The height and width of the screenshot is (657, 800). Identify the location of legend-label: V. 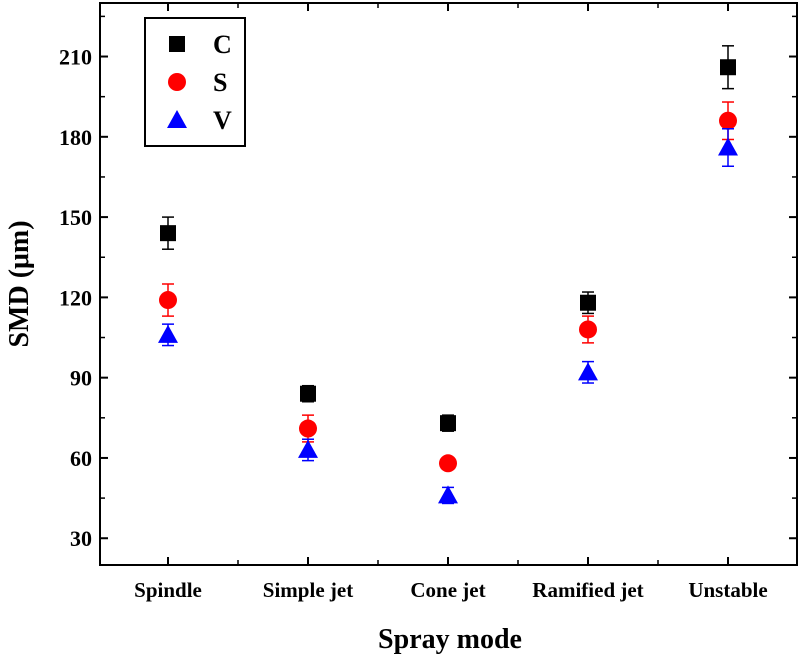
(222, 120).